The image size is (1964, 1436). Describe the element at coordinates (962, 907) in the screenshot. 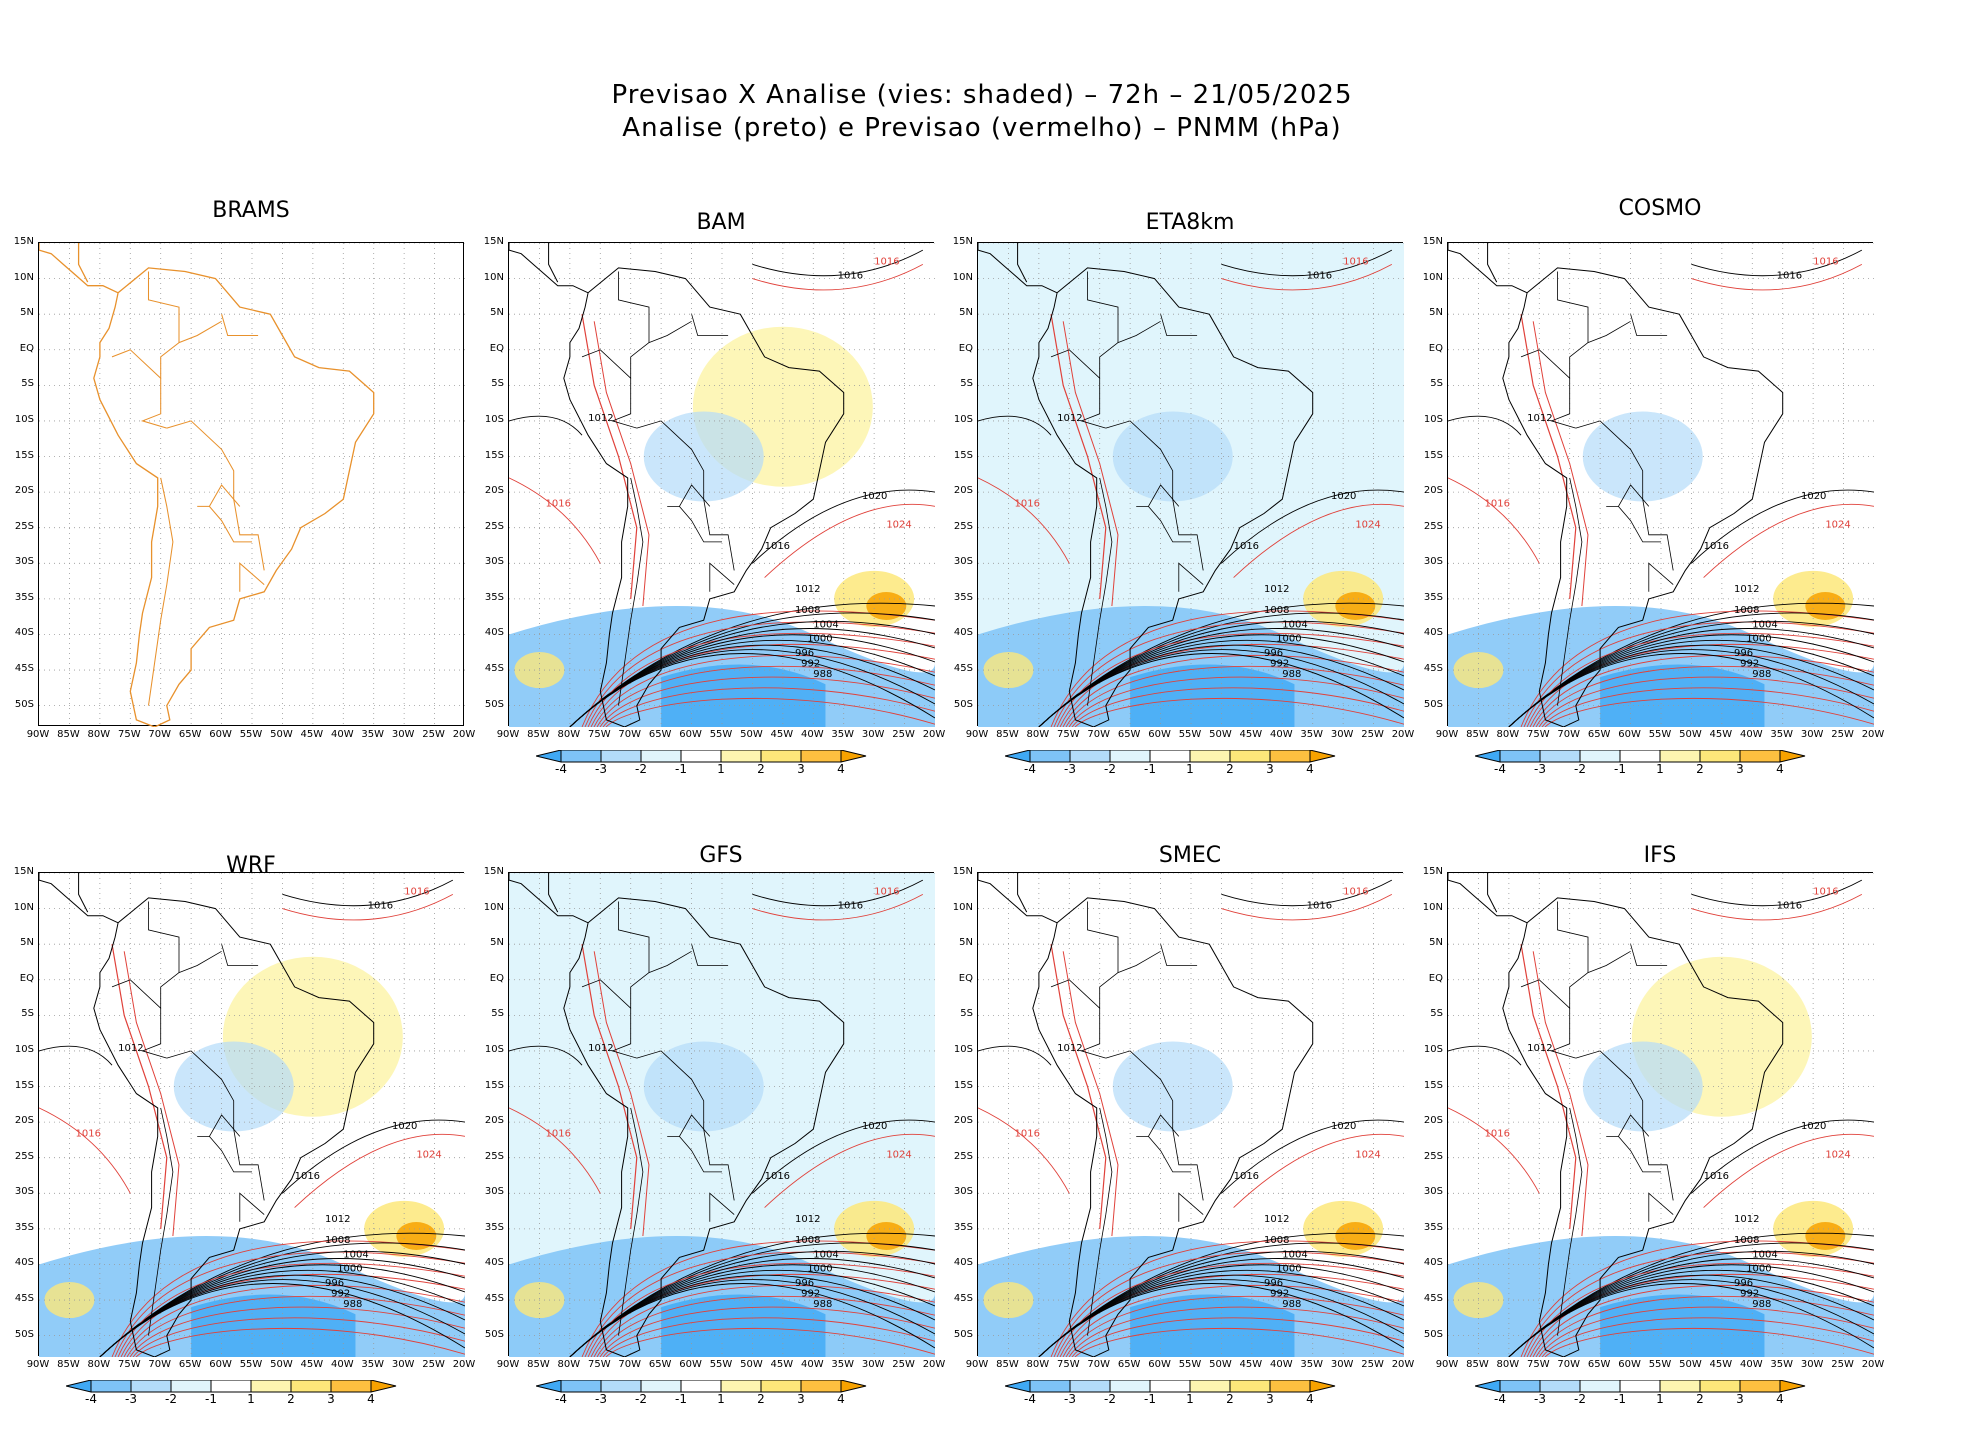

I see `lat-tick-label: 10N` at that location.